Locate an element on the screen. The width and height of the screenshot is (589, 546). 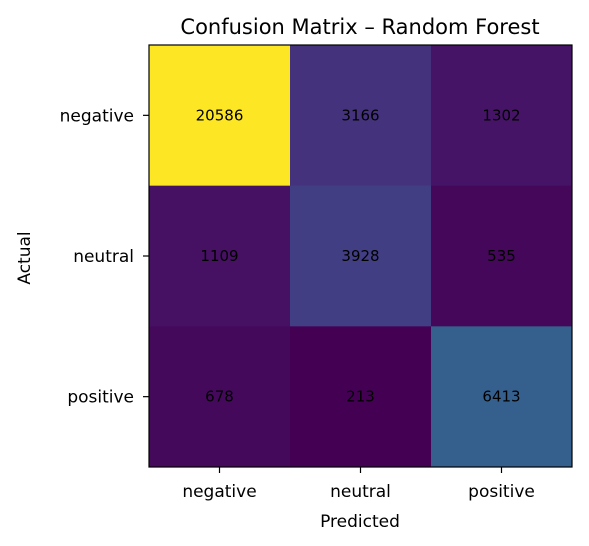
cell-value-label: 678 is located at coordinates (219, 397).